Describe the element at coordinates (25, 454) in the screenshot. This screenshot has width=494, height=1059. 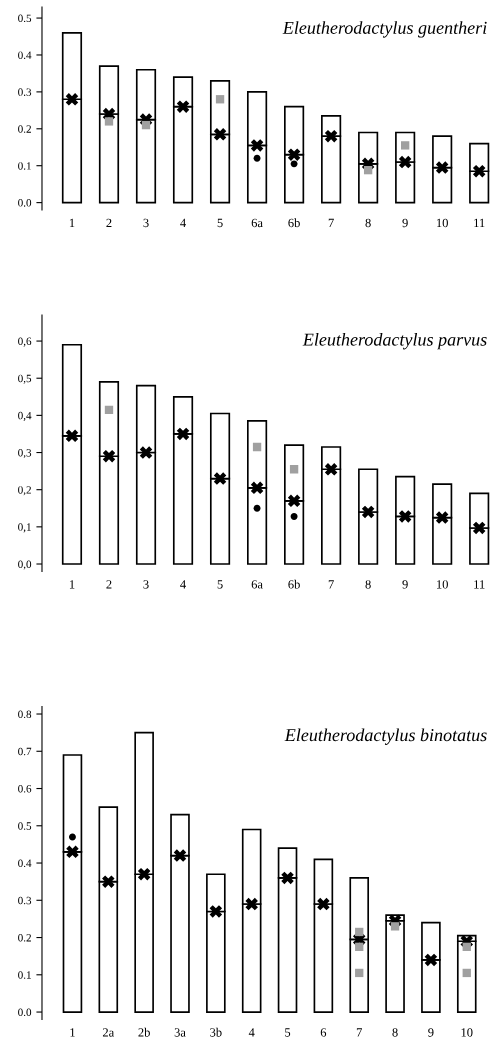
I see `y-tick-label: 0,3` at that location.